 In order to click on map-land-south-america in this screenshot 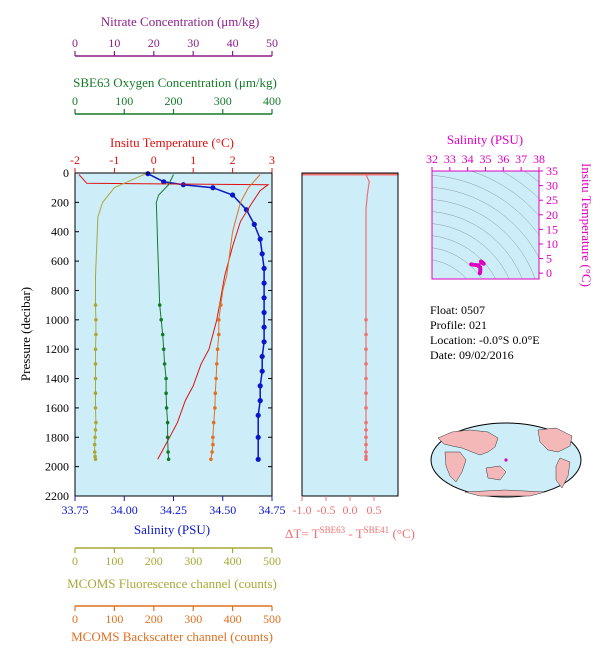, I will do `click(563, 473)`.